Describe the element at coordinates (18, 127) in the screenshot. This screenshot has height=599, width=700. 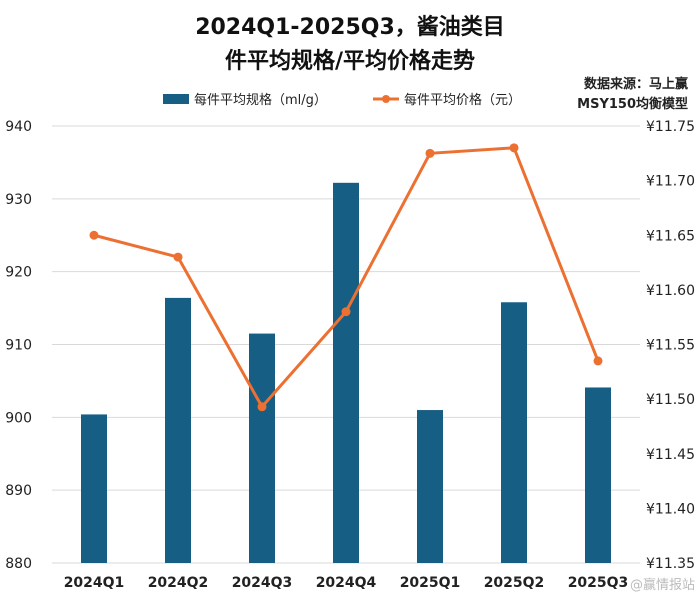
I see `left-axis-tick-label: 940` at that location.